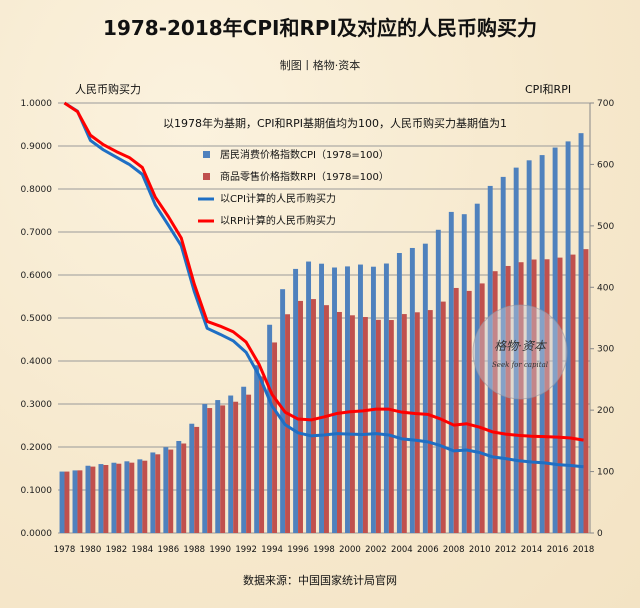 This screenshot has height=608, width=640. I want to click on left-tick-label: 0.2000, so click(37, 448).